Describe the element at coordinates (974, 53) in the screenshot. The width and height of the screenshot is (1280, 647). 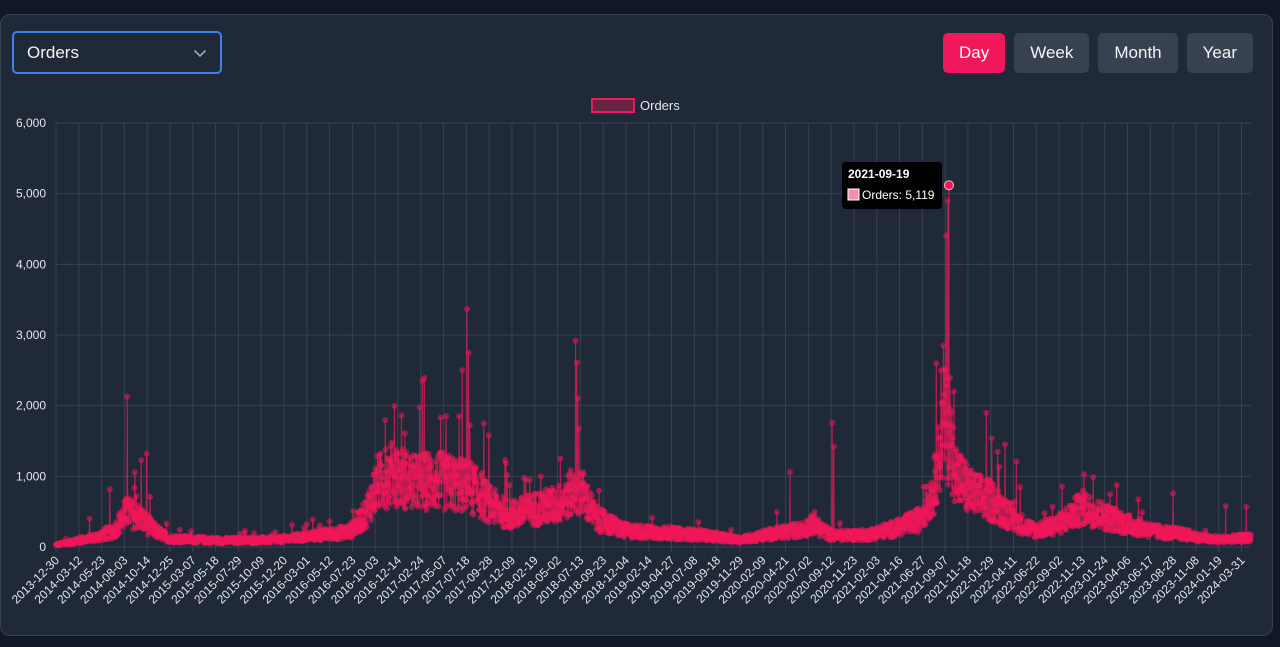
I see `range-day-button: Day` at that location.